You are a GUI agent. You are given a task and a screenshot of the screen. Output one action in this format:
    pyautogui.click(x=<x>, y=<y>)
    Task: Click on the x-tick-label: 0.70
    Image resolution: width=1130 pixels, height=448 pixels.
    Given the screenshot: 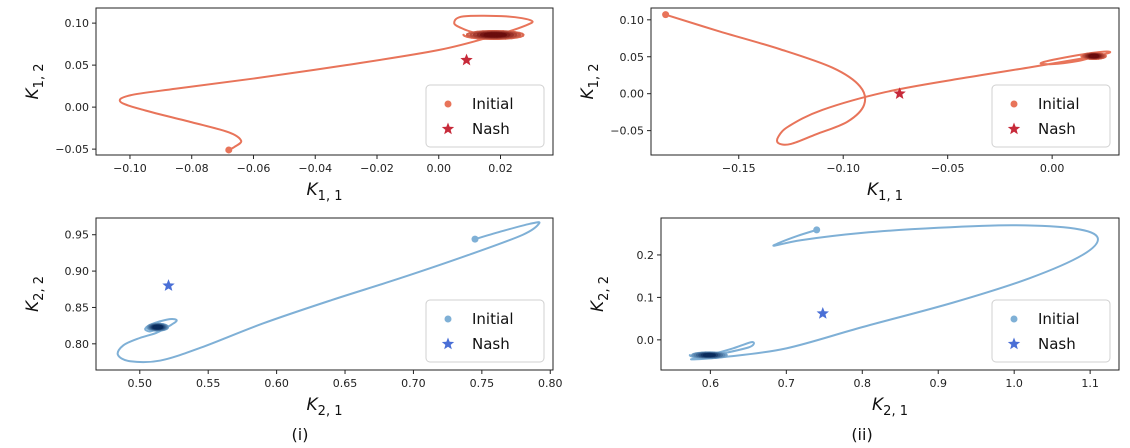 What is the action you would take?
    pyautogui.click(x=413, y=383)
    